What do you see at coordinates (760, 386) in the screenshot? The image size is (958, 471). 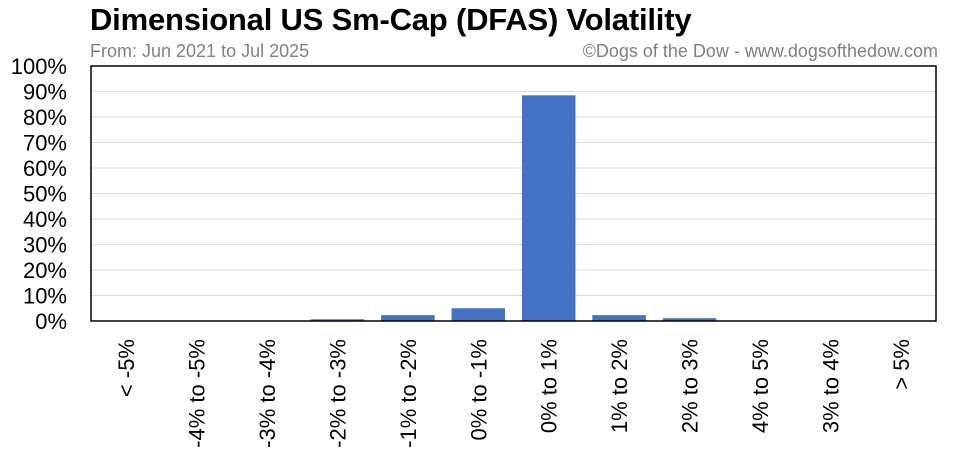 I see `x-tick-label: 4% to 5%` at bounding box center [760, 386].